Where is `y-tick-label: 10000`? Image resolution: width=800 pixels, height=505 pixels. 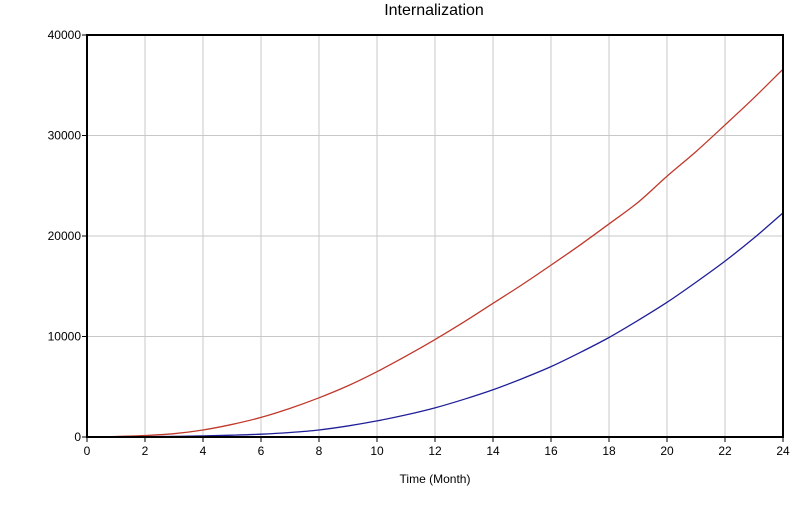
y-tick-label: 10000 is located at coordinates (65, 337).